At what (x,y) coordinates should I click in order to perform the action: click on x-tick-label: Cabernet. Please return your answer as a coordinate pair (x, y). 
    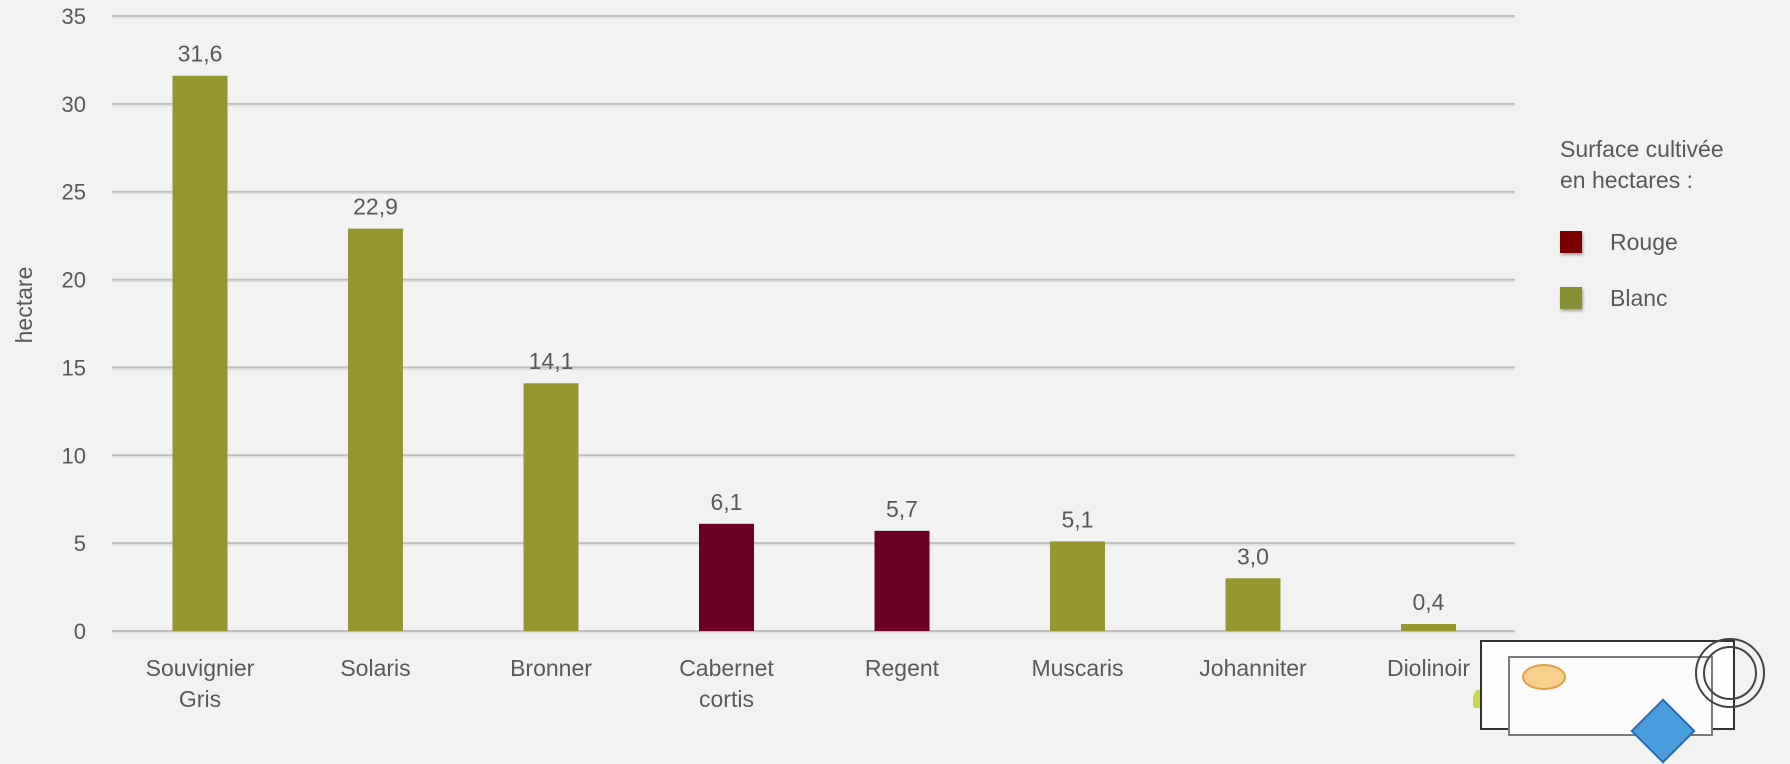
    Looking at the image, I should click on (726, 668).